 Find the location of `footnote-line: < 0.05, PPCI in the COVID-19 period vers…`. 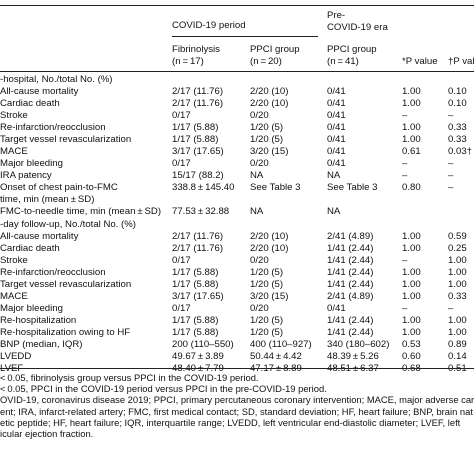

footnote-line: < 0.05, PPCI in the COVID-19 period vers… is located at coordinates (163, 389).